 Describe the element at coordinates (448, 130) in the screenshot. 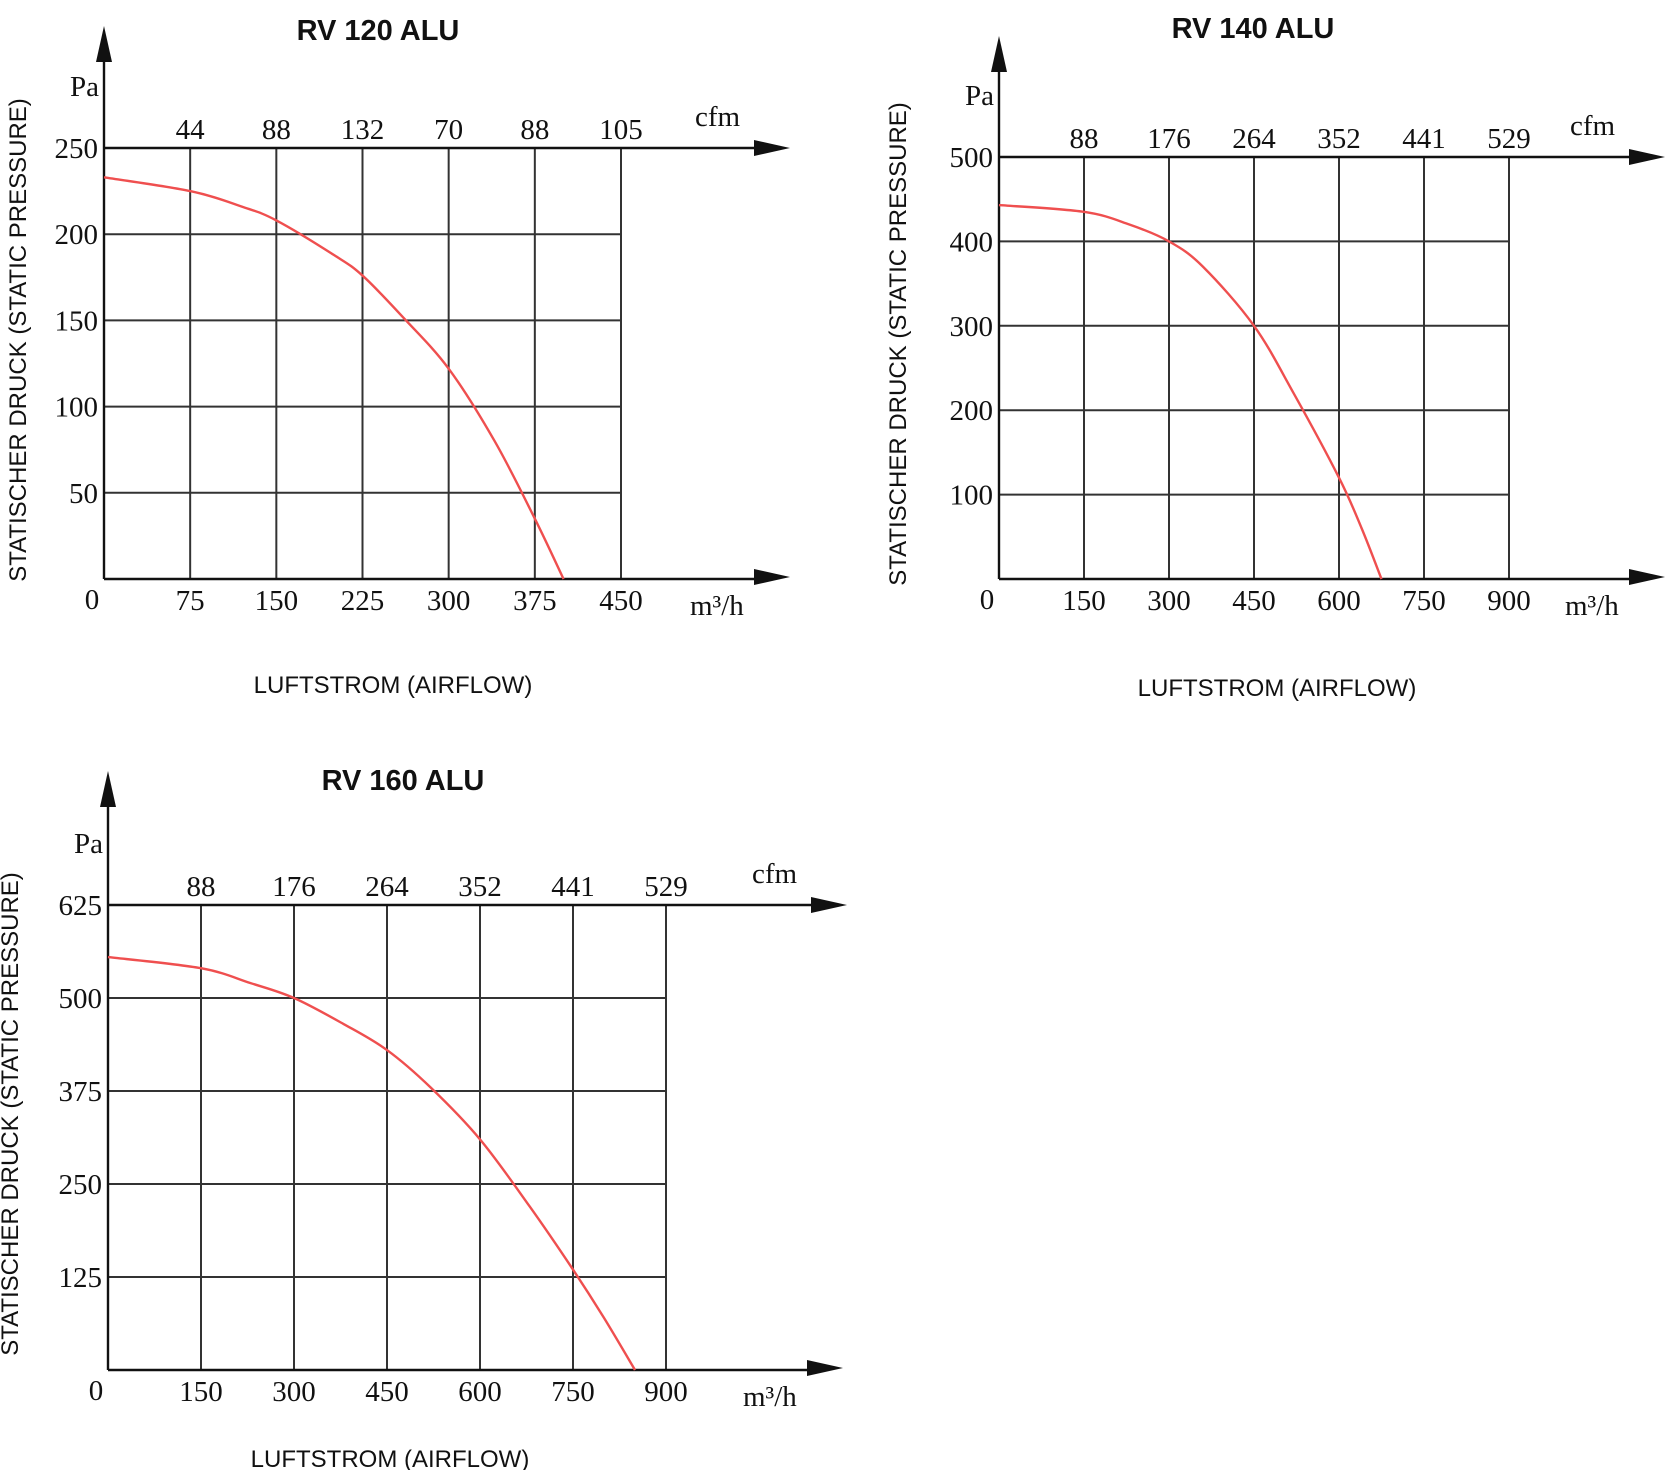

I see `top-tick-label: 70` at that location.